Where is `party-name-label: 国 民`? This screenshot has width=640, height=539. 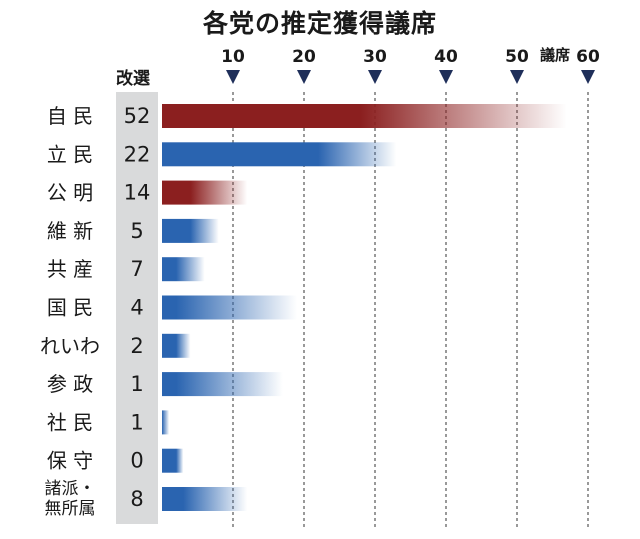 party-name-label: 国 民 is located at coordinates (70, 308).